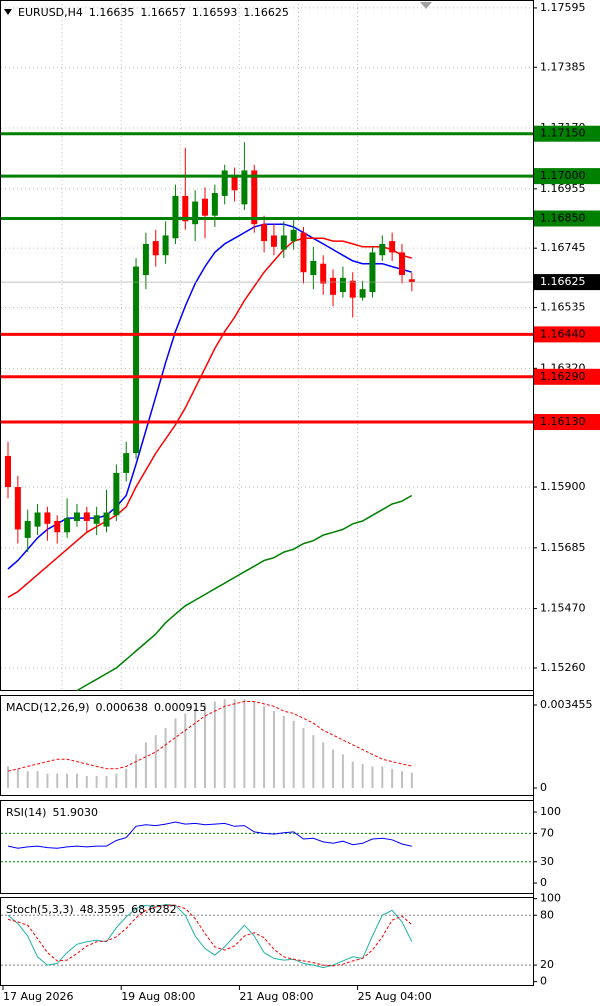  I want to click on level-label: 1.17000, so click(563, 175).